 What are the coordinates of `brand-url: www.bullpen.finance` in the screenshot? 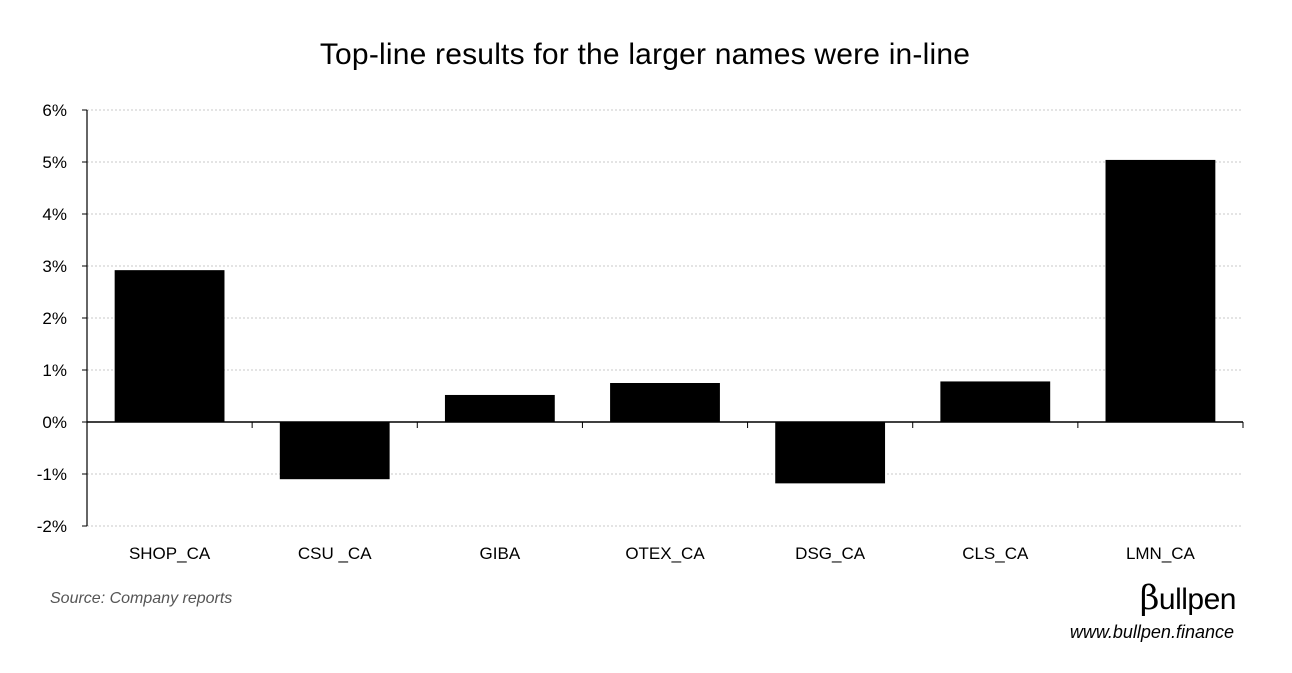 It's located at (1151, 632).